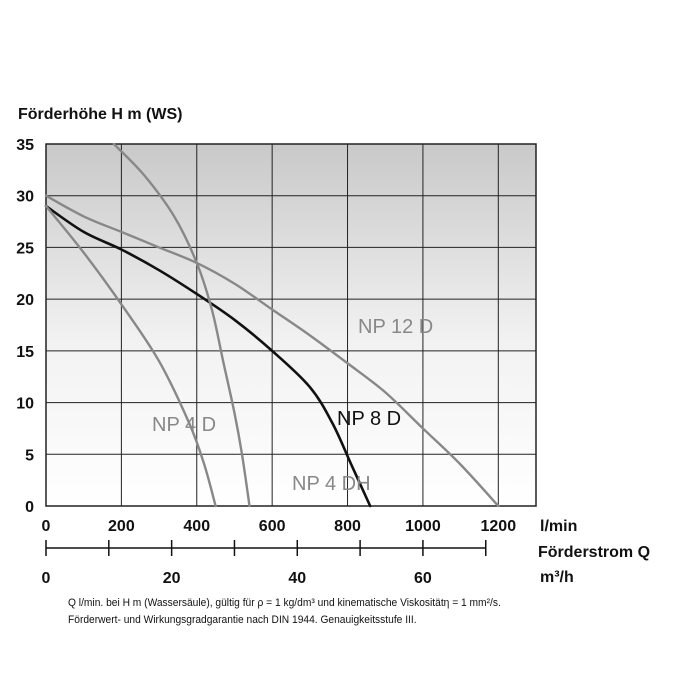 The height and width of the screenshot is (700, 700). I want to click on x-tick-label-lmin: 600, so click(272, 526).